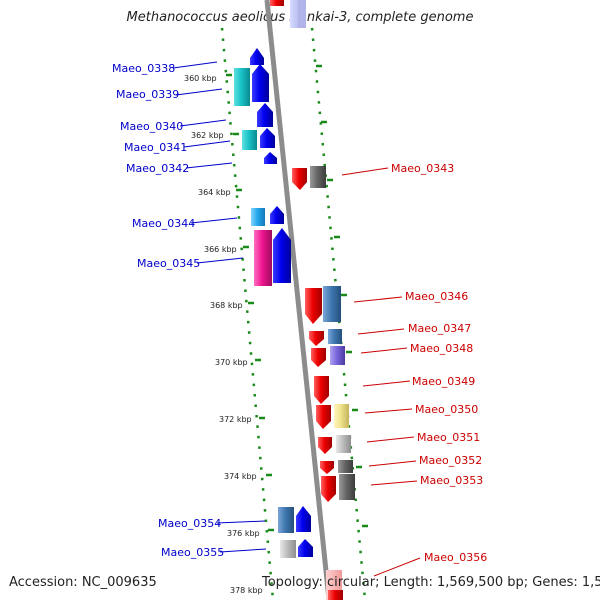 Image resolution: width=600 pixels, height=600 pixels. I want to click on genome-backbone, so click(298, 300).